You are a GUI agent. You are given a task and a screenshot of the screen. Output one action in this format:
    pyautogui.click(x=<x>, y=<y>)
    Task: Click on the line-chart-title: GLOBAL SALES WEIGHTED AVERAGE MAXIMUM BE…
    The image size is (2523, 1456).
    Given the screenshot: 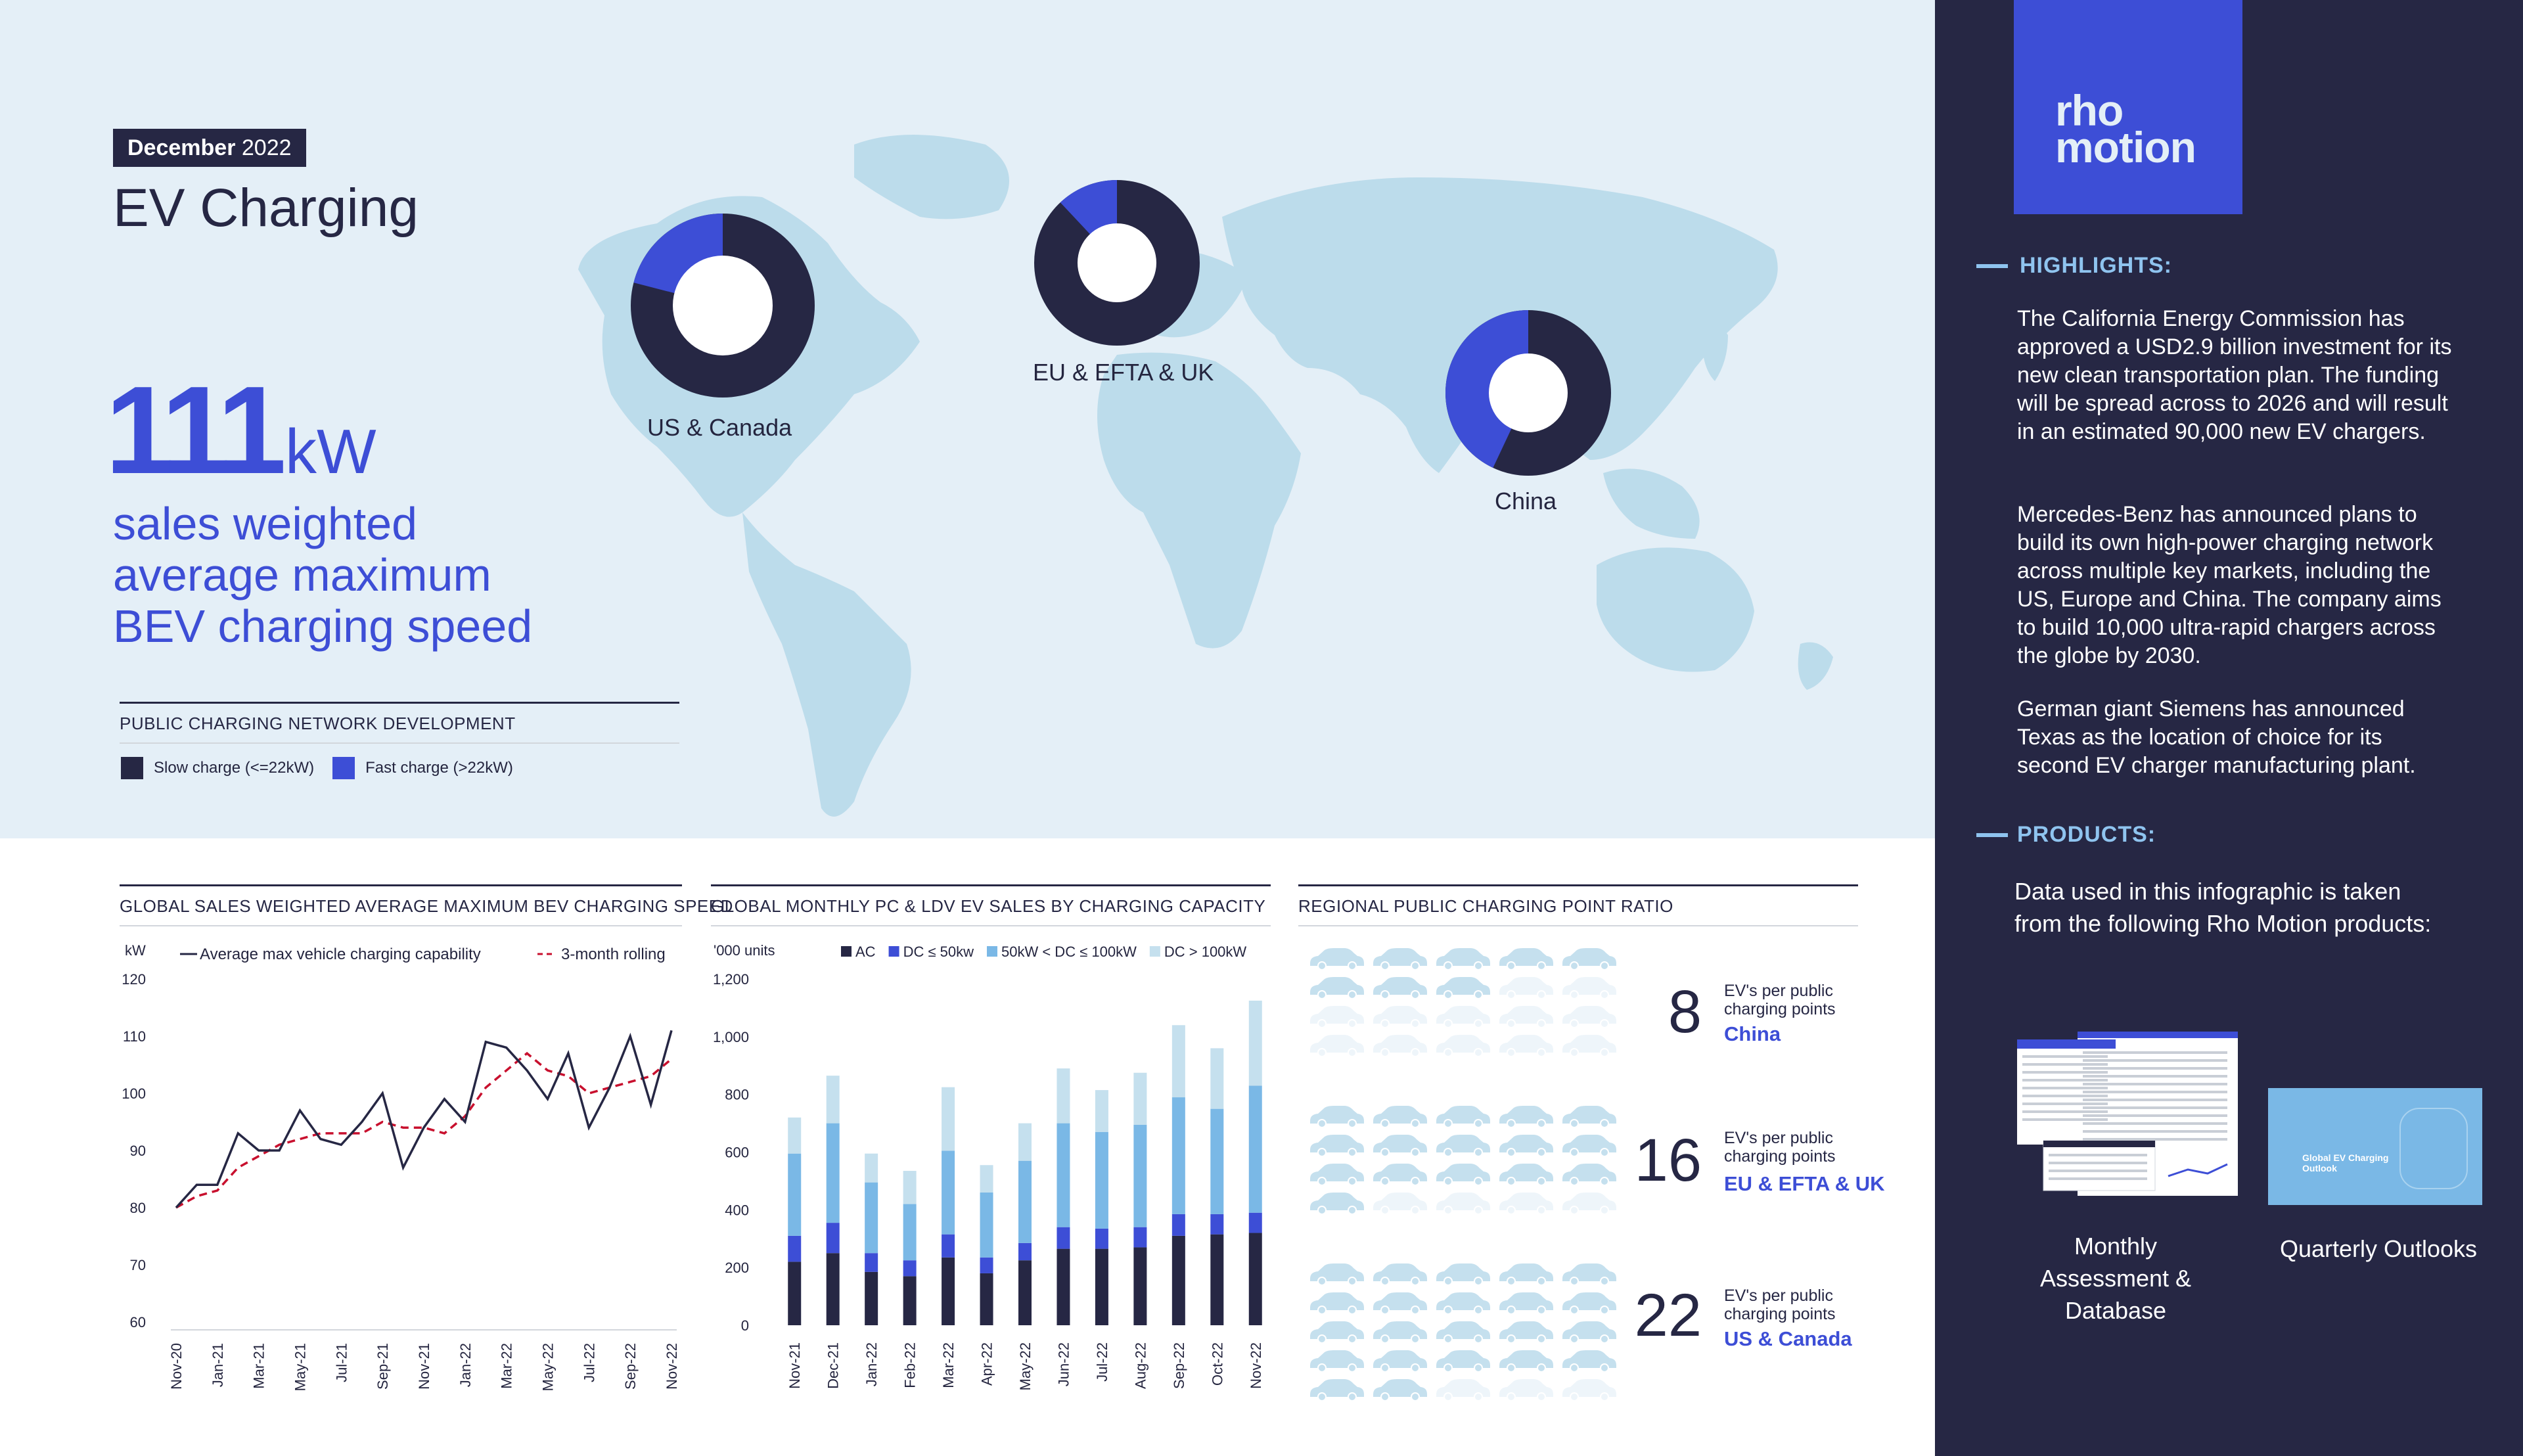 What is the action you would take?
    pyautogui.click(x=426, y=906)
    